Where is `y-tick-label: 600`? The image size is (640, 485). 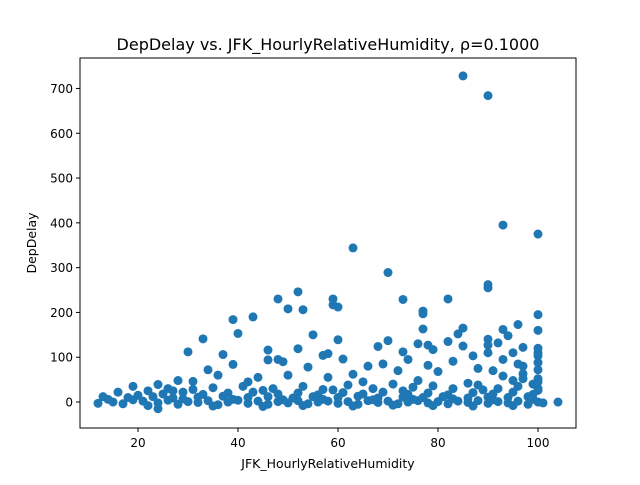
y-tick-label: 600 is located at coordinates (61, 134).